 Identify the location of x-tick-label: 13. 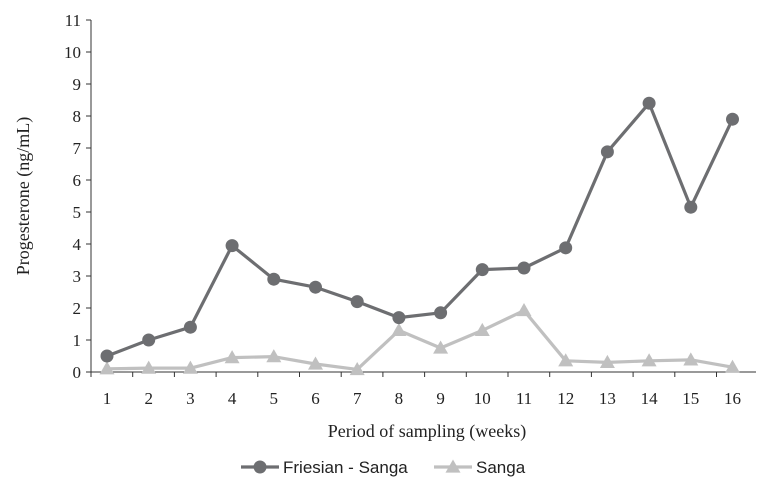
(607, 398).